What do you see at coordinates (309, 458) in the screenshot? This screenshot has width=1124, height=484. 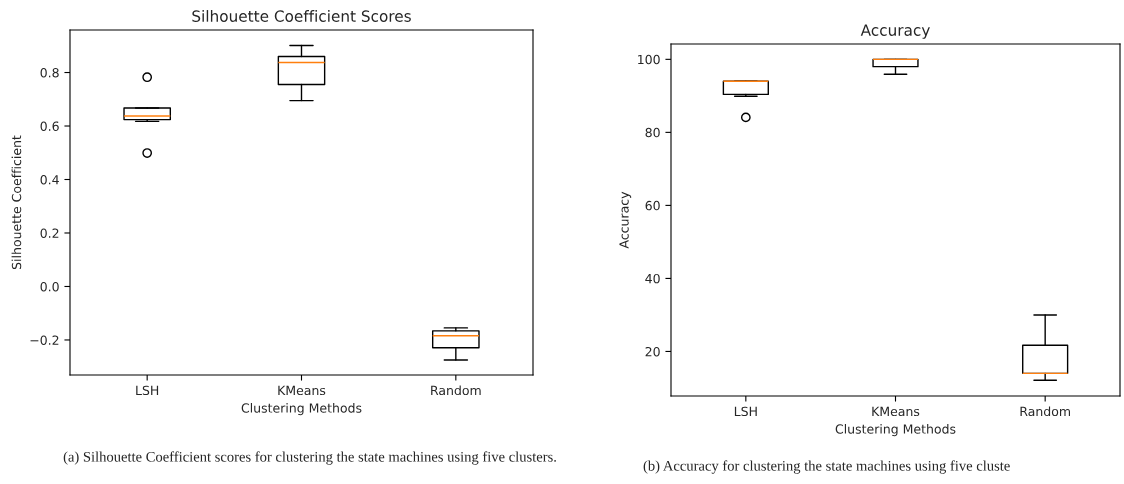 I see `text: (a) Silhouette Coefficient scores for clustering the state machines using five clusters.` at bounding box center [309, 458].